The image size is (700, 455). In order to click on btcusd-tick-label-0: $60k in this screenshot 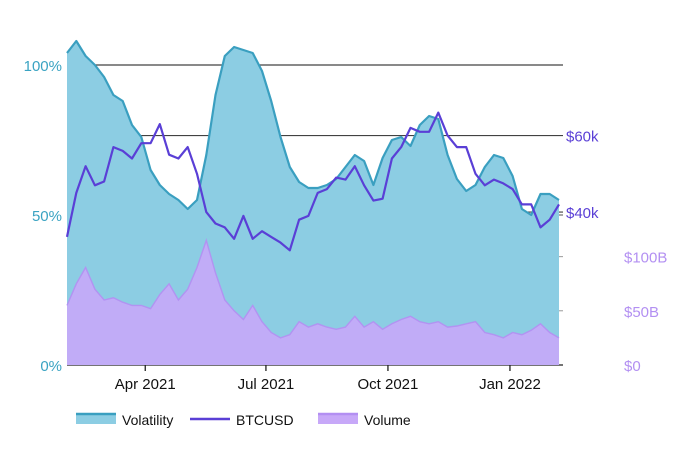, I will do `click(582, 137)`.